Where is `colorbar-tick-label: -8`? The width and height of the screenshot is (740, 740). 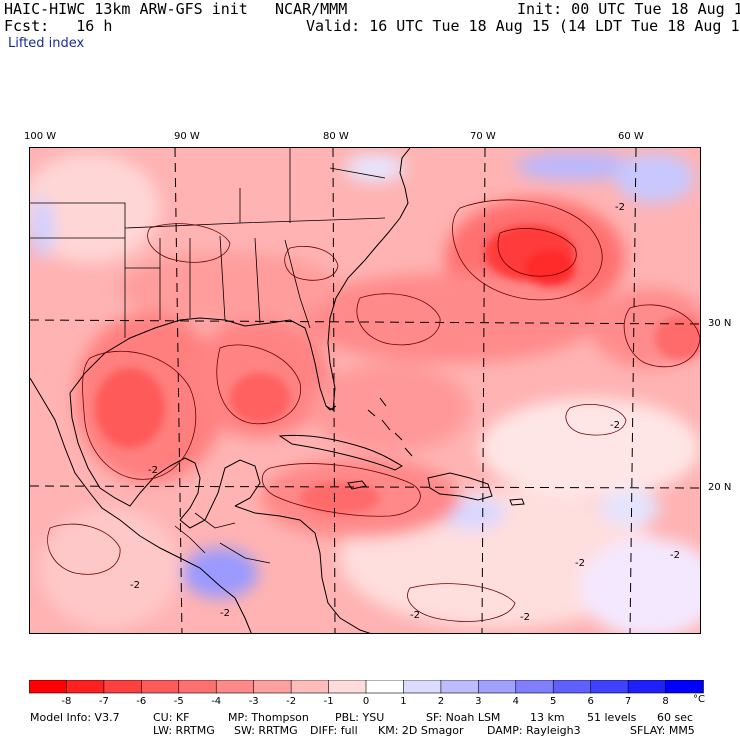
colorbar-tick-label: -8 is located at coordinates (66, 701).